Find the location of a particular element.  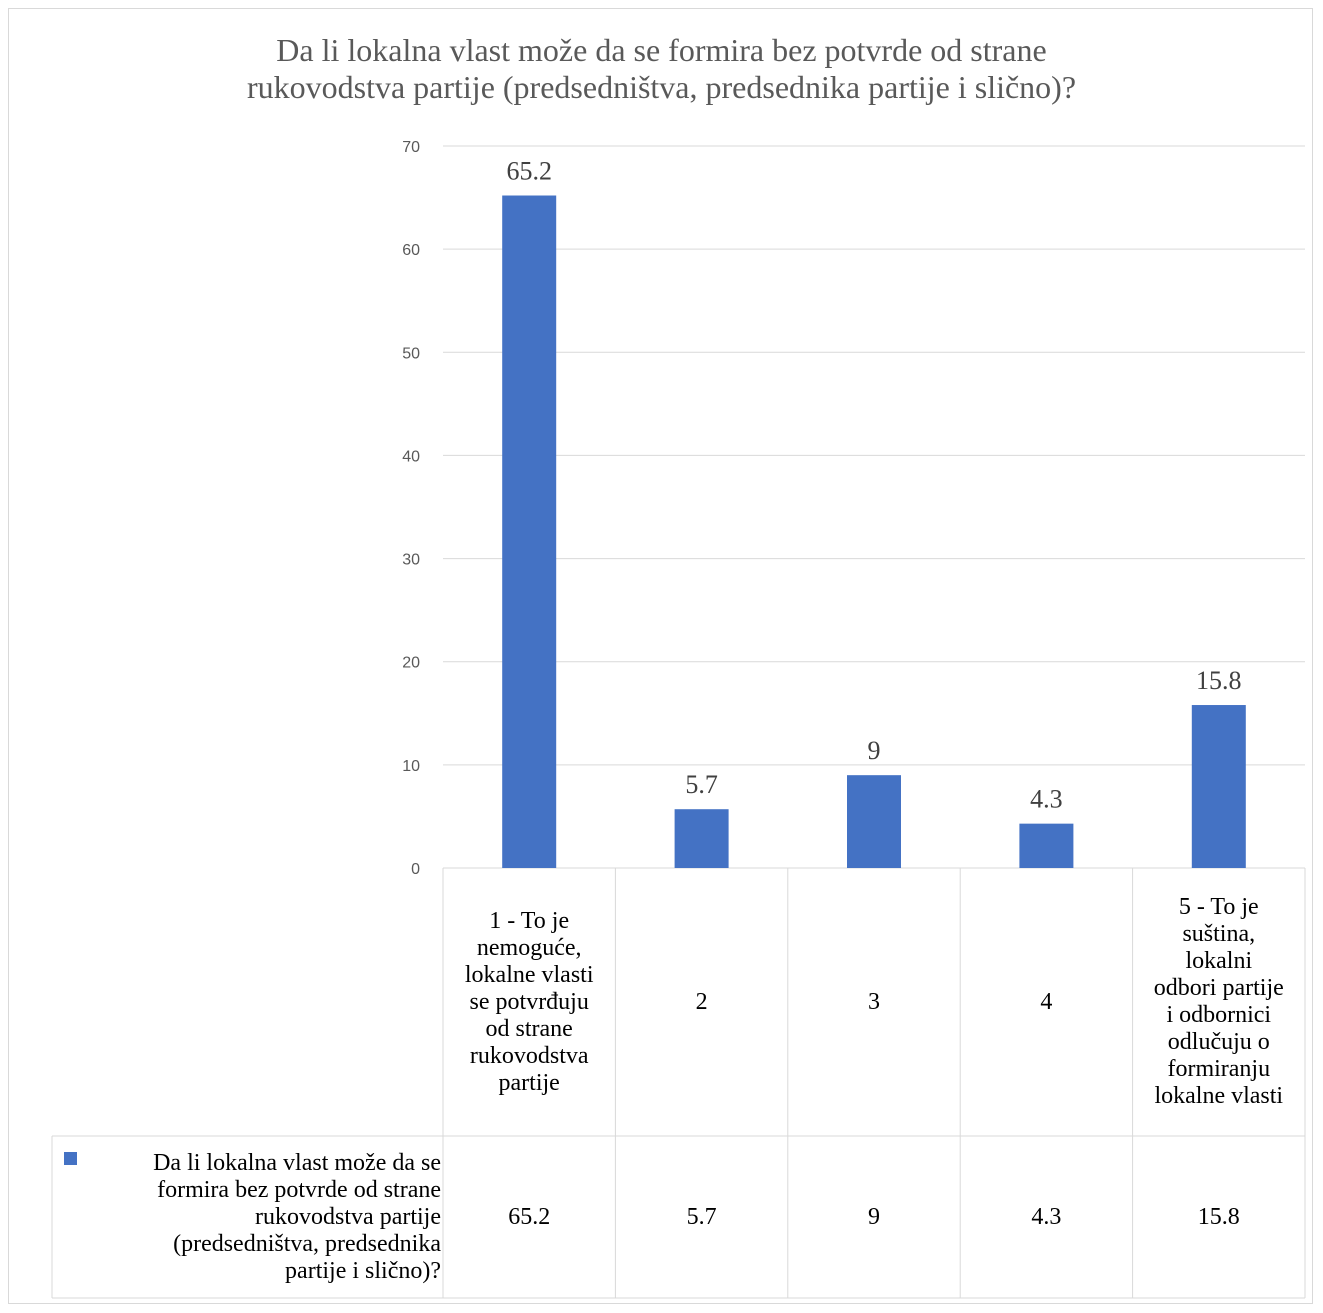

data-label: 4.3 is located at coordinates (1046, 799).